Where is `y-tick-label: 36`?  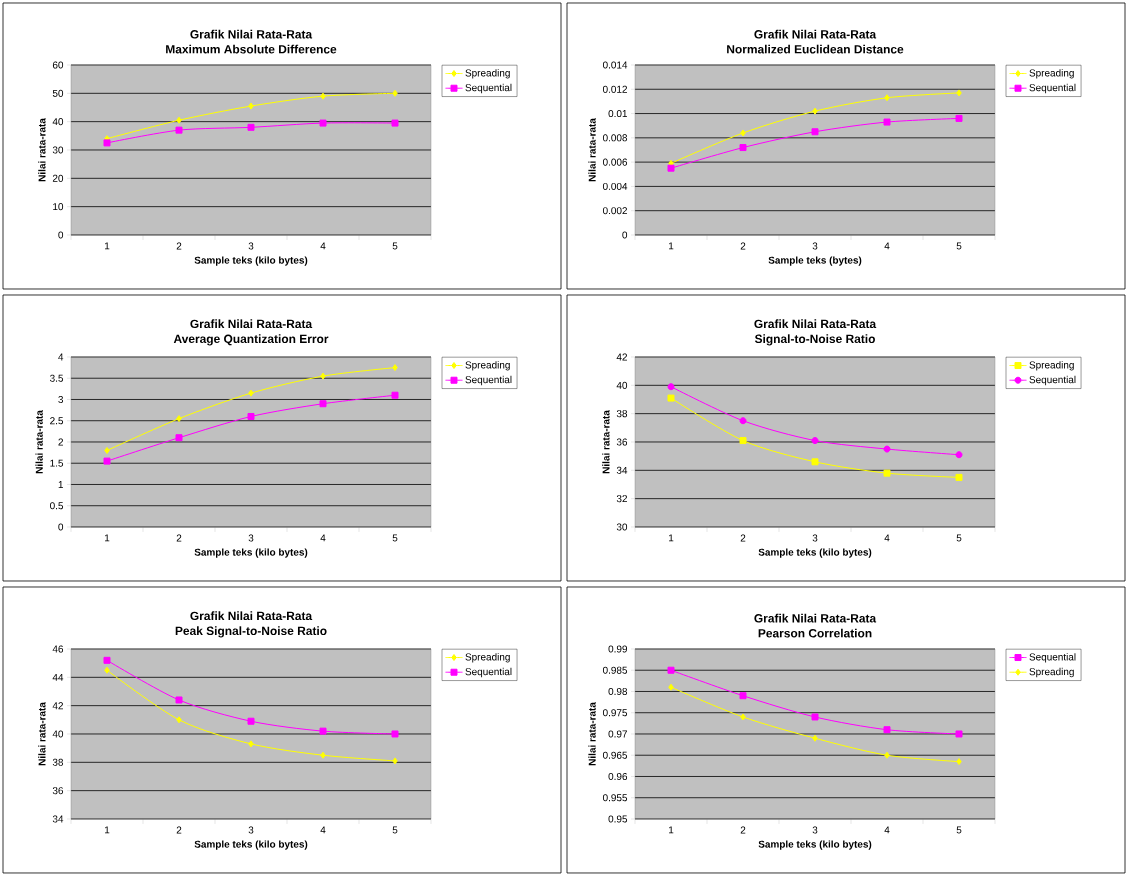
y-tick-label: 36 is located at coordinates (622, 442).